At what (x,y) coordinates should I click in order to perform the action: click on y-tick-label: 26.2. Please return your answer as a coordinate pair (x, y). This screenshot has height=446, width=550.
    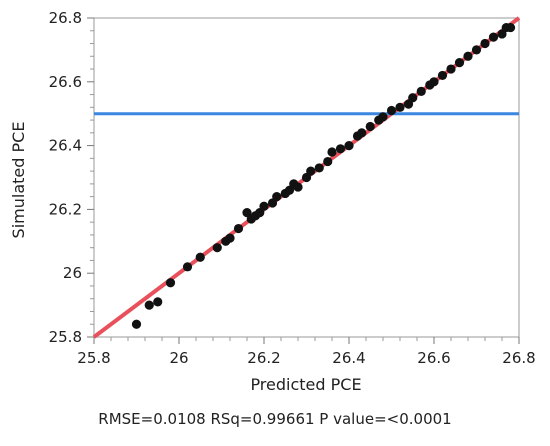
    Looking at the image, I should click on (65, 209).